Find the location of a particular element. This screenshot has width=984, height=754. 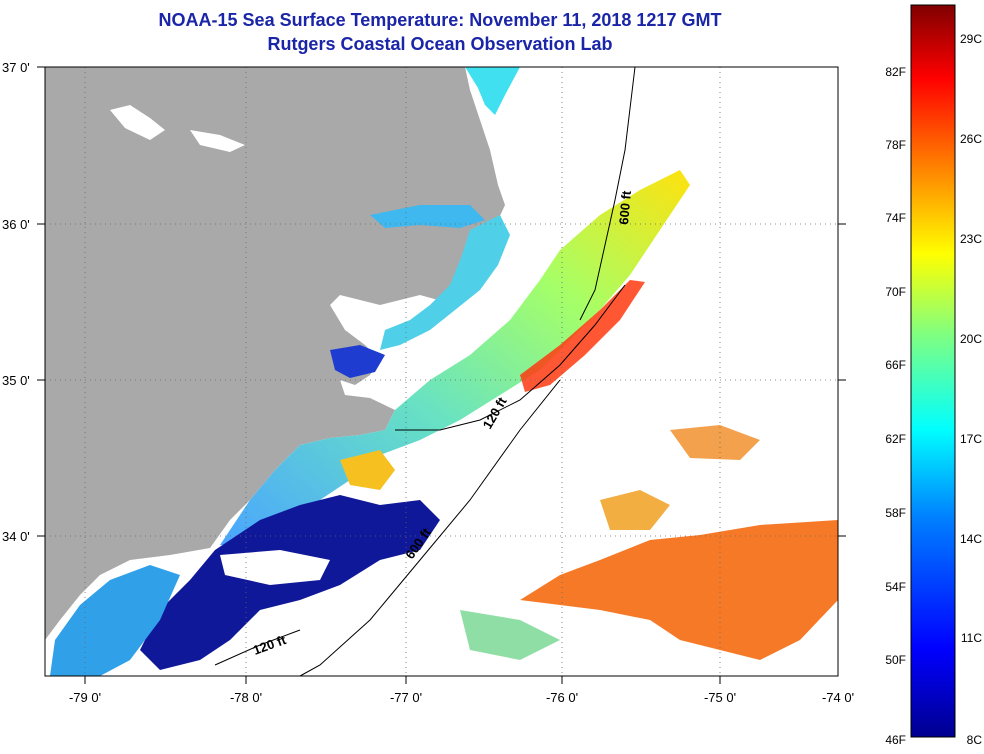

lat-label-37: 37 0' is located at coordinates (16, 67).